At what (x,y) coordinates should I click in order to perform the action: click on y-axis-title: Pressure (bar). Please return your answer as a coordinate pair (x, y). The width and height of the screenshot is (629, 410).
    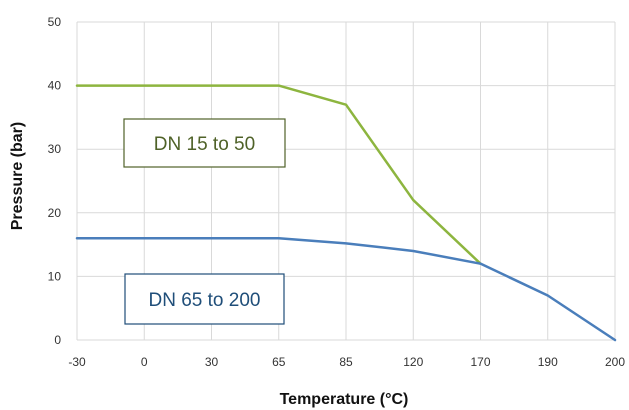
    Looking at the image, I should click on (17, 176).